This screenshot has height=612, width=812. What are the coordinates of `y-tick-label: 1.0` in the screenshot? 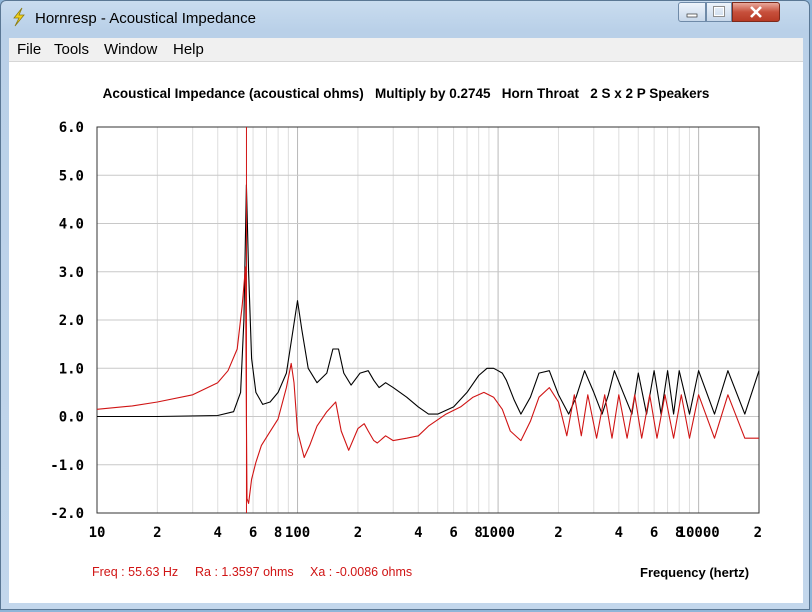 It's located at (71, 369).